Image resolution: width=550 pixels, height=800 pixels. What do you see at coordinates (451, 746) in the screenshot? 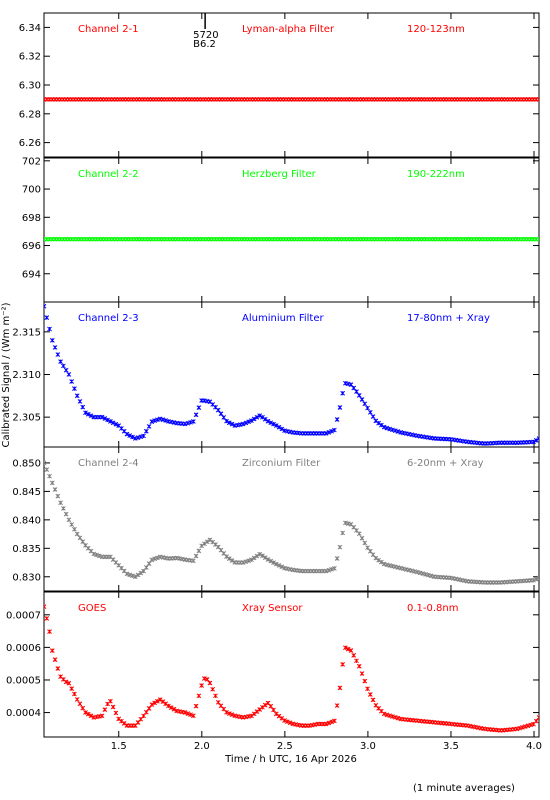
I see `x-tick-label: 3.5` at bounding box center [451, 746].